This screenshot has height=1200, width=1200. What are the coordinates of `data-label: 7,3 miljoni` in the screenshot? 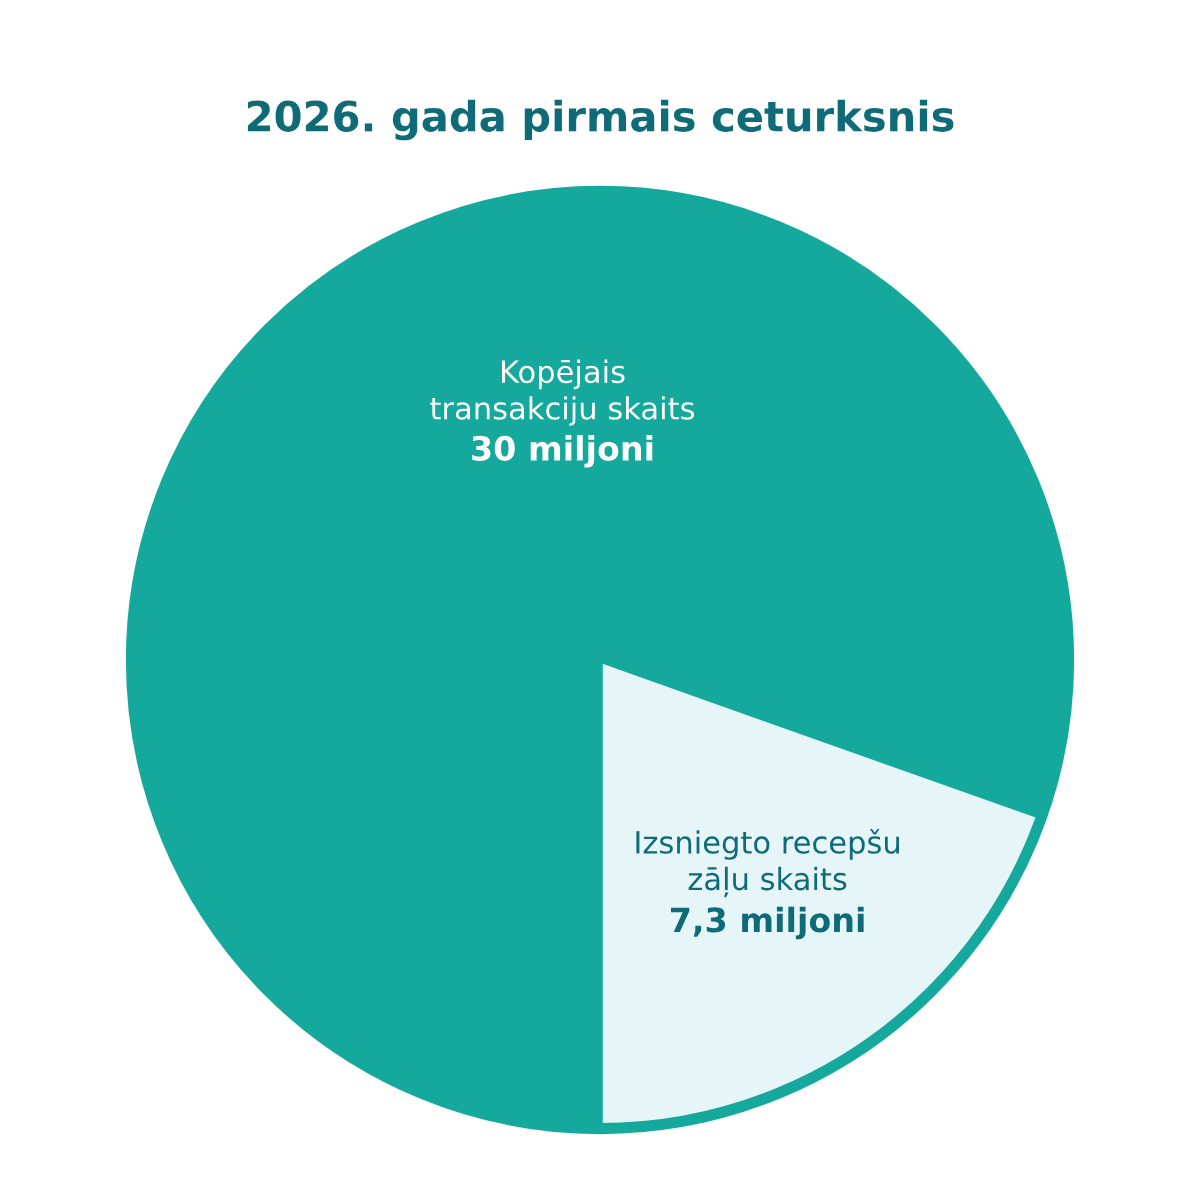 It's located at (767, 923).